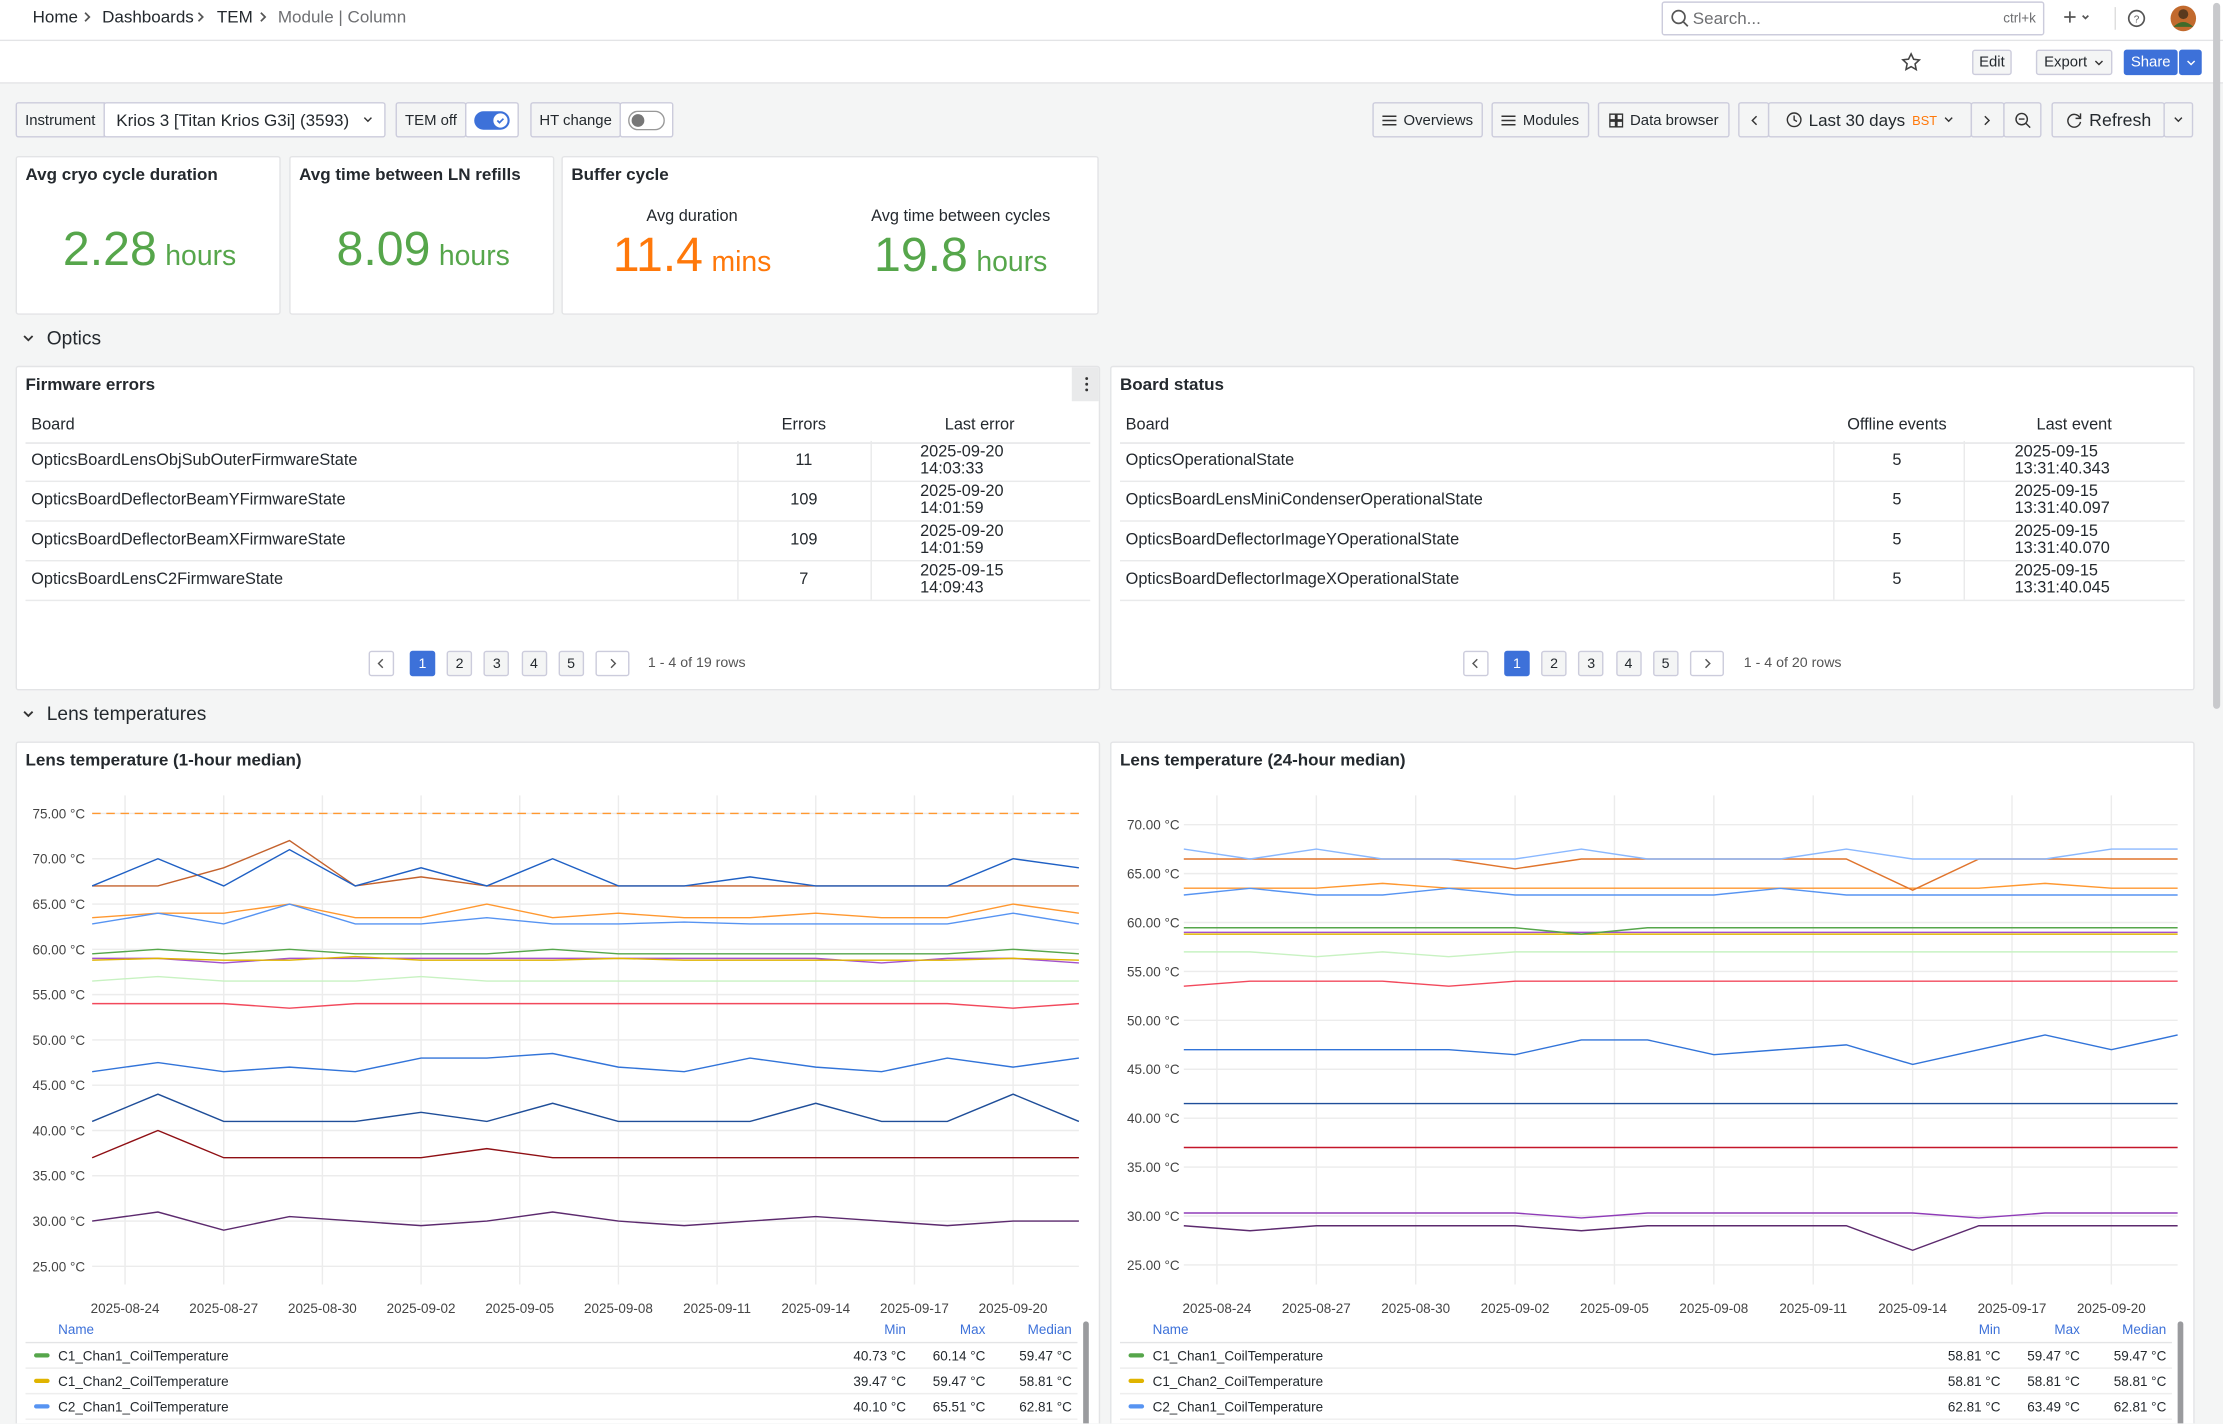 The height and width of the screenshot is (1424, 2223). Describe the element at coordinates (879, 1355) in the screenshot. I see `legend-min: 40.73 °C` at that location.